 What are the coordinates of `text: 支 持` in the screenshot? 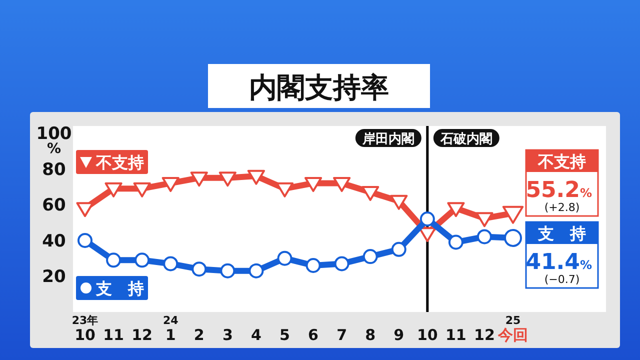 It's located at (562, 233).